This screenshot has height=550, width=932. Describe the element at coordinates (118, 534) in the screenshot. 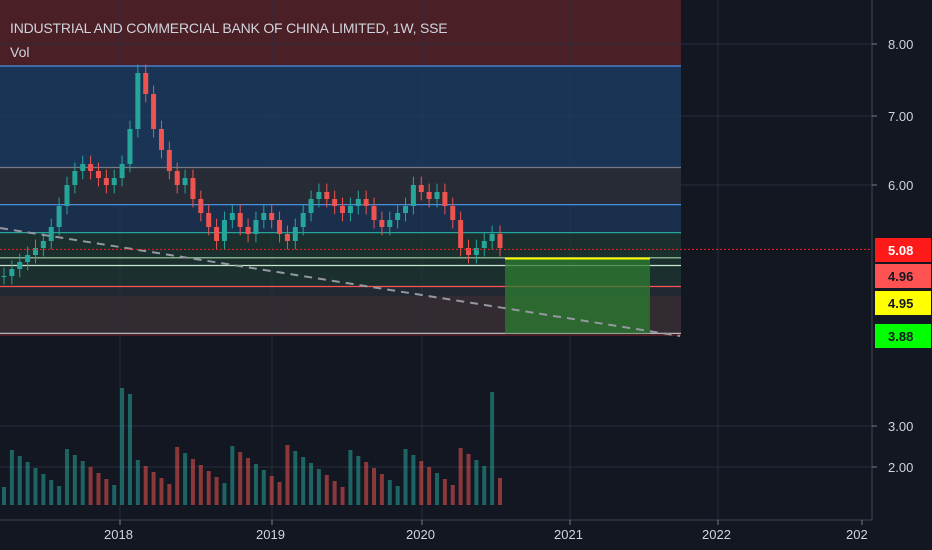

I see `time-tick-label: 2018` at that location.